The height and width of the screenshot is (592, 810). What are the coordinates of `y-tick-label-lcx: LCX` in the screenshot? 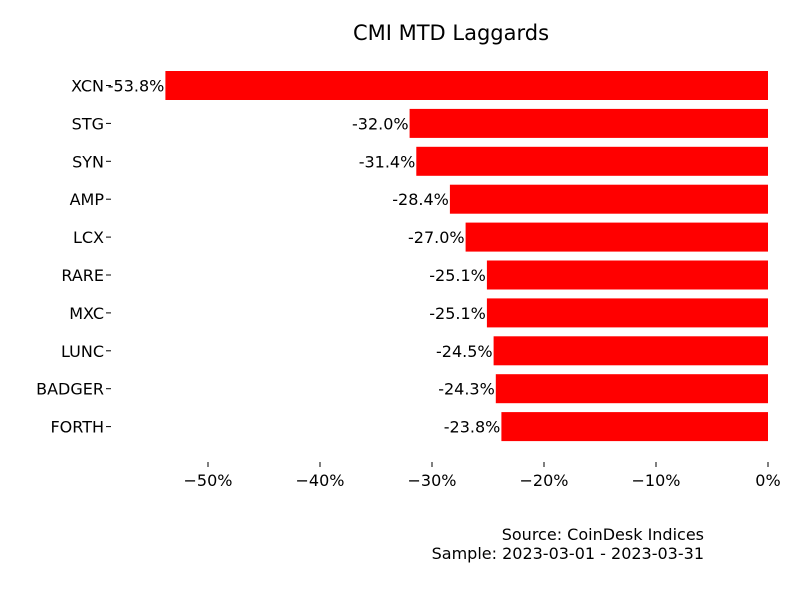 It's located at (88, 237).